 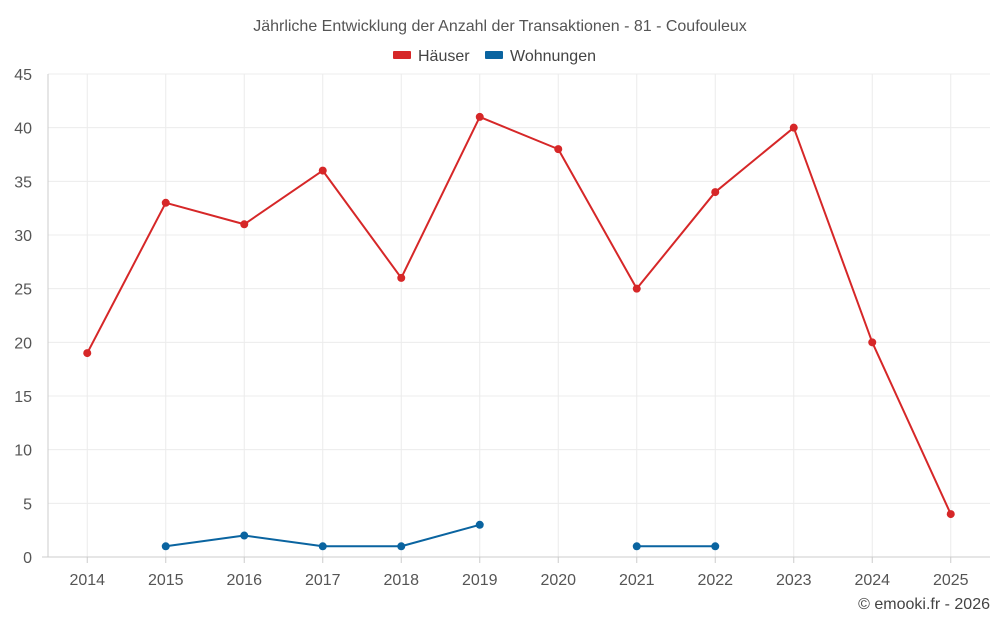 What do you see at coordinates (27, 558) in the screenshot?
I see `y-tick-label: 0` at bounding box center [27, 558].